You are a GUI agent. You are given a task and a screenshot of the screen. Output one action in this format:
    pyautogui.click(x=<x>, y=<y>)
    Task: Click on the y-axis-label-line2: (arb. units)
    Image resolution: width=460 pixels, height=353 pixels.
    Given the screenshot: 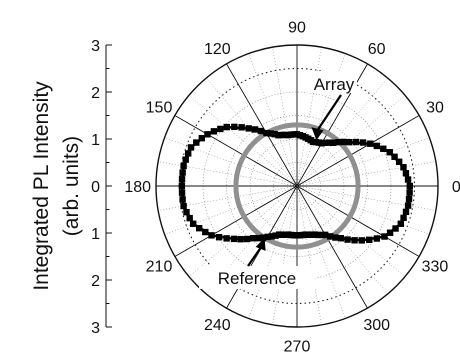 What is the action you would take?
    pyautogui.click(x=71, y=186)
    